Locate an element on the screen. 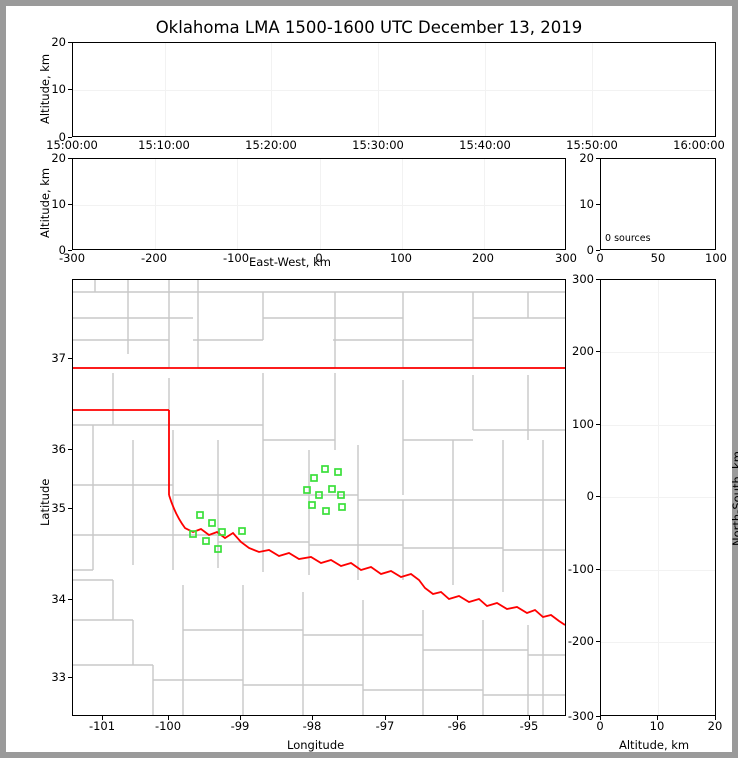 This screenshot has height=758, width=738. ytick-label: -100 is located at coordinates (580, 569).